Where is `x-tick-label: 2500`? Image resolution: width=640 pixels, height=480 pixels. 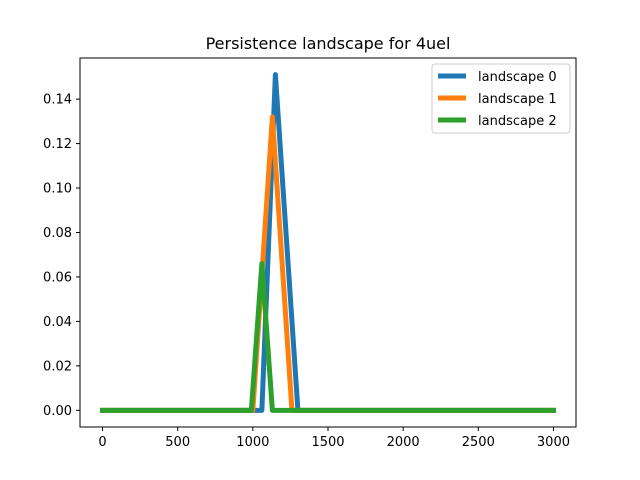 x-tick-label: 2500 is located at coordinates (478, 442).